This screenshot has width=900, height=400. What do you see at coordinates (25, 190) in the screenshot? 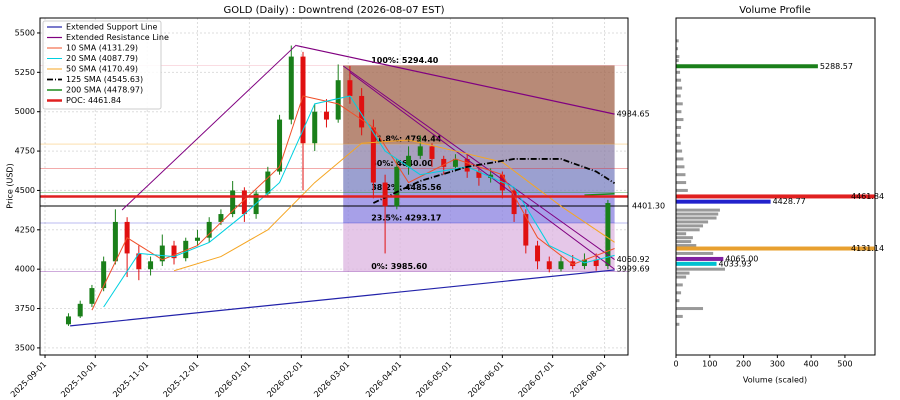
I see `y-tick-label: 4500` at bounding box center [25, 190].